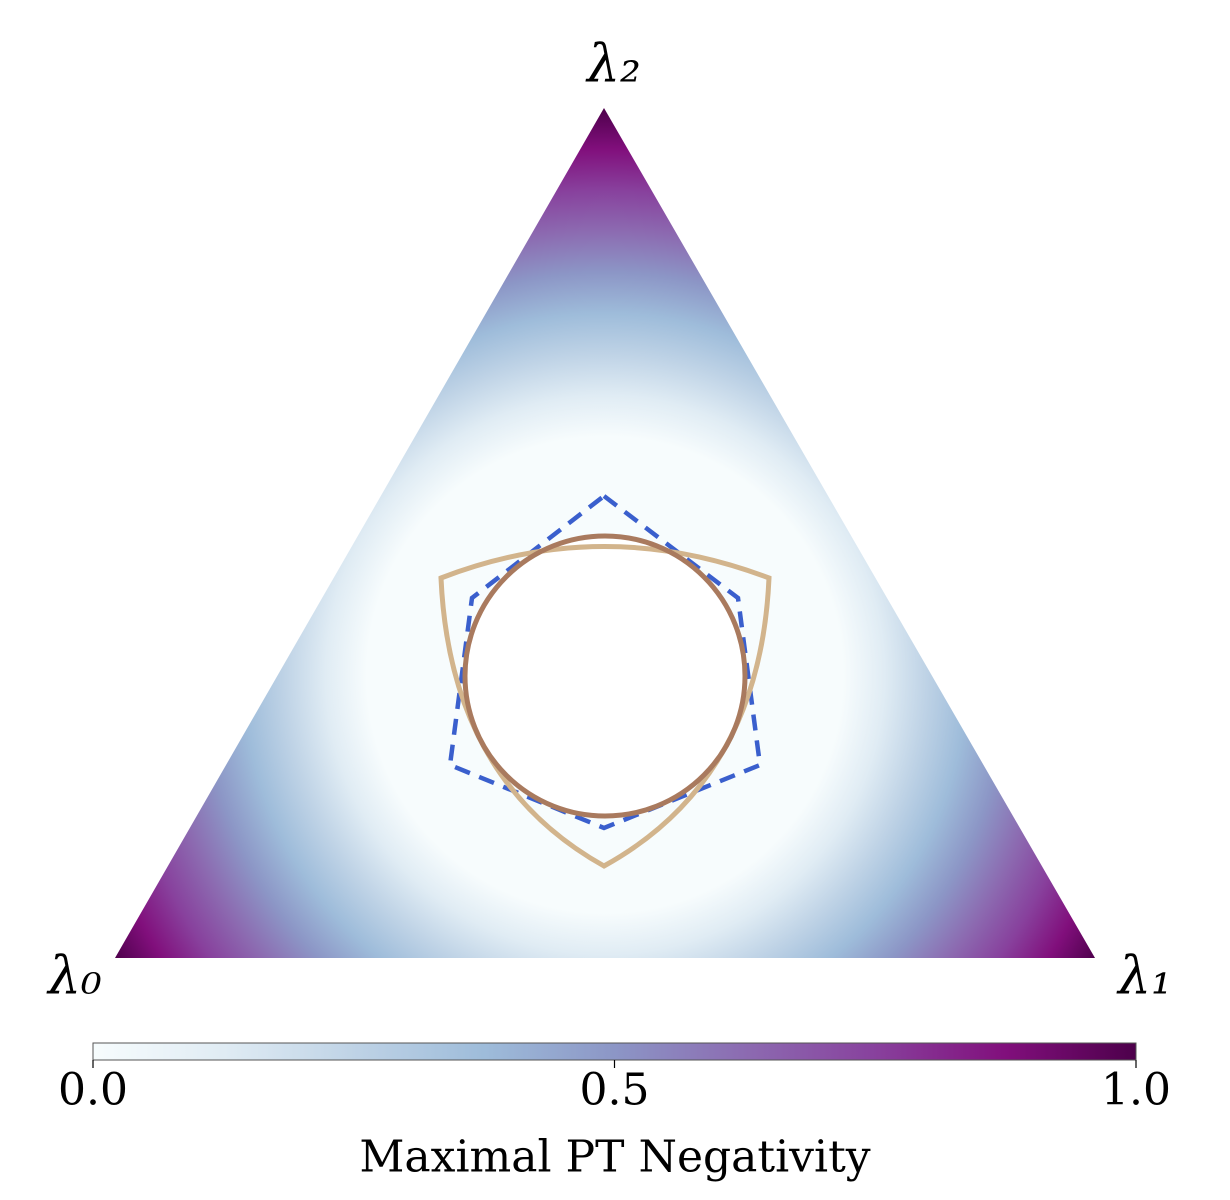  I want to click on colorbar-tick-label: 1.0, so click(1136, 1090).